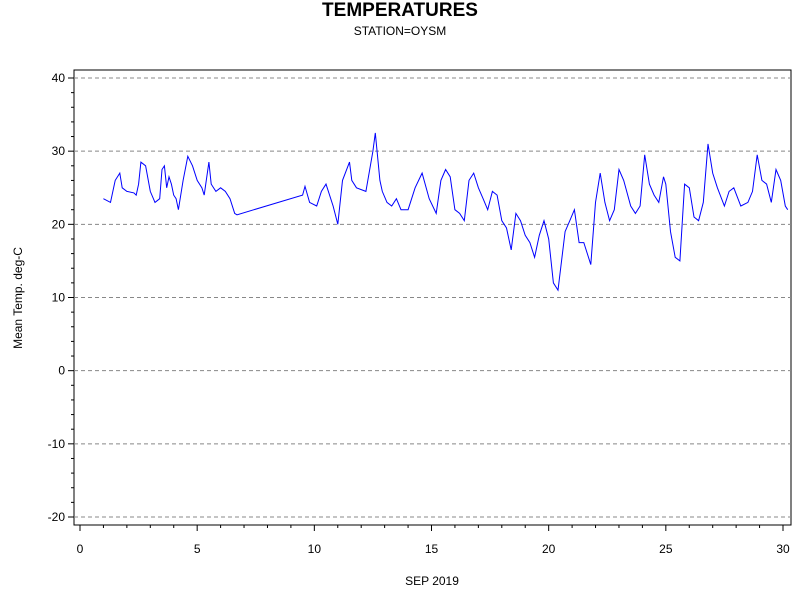 The height and width of the screenshot is (600, 800). What do you see at coordinates (432, 549) in the screenshot?
I see `x-tick-label: 15` at bounding box center [432, 549].